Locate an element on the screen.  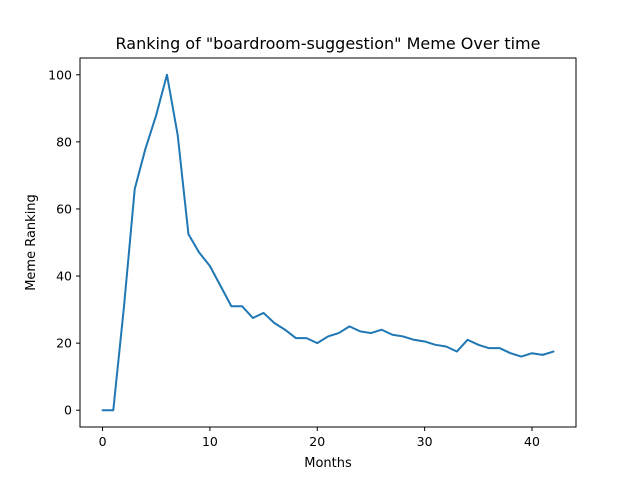
x-tick-label: 20 is located at coordinates (317, 441).